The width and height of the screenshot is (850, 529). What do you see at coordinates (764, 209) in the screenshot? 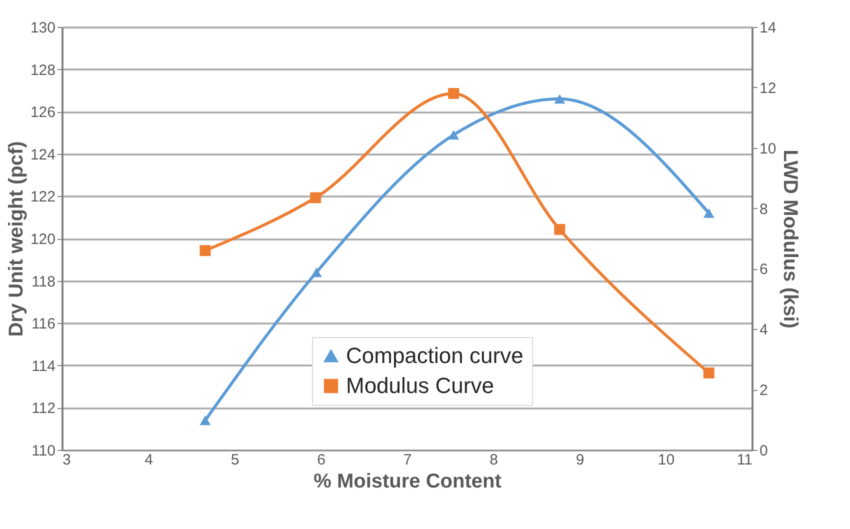
I see `y2-tick-label: 8` at bounding box center [764, 209].